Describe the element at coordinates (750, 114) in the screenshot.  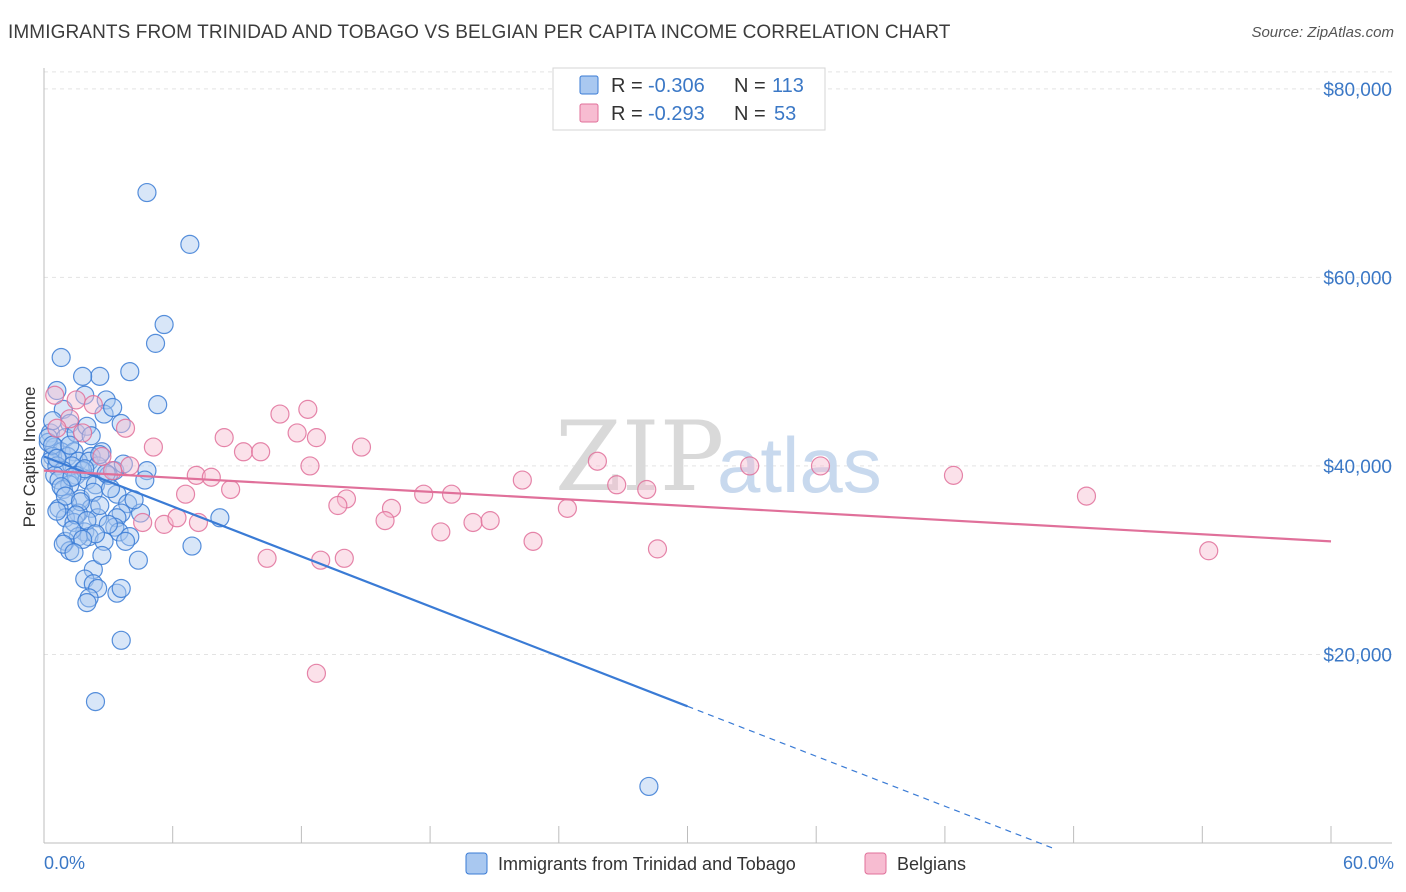
I see `legend-n-label-pink: N =` at that location.